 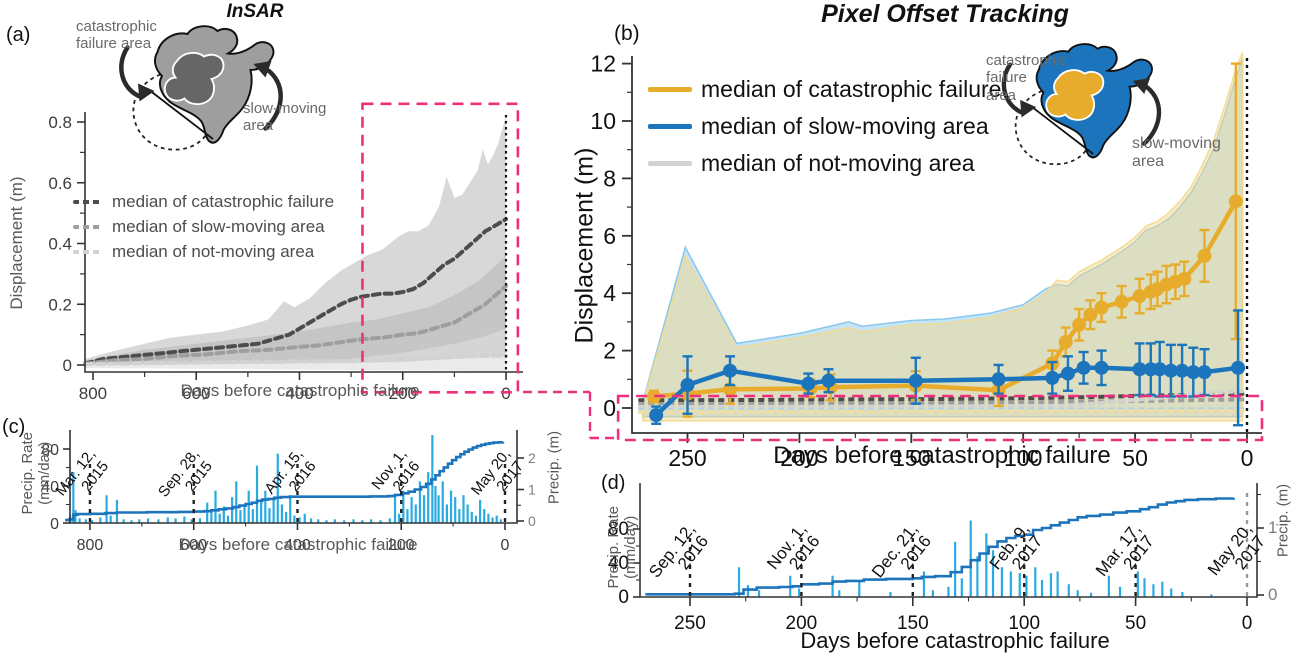 I want to click on tick-label: 1, so click(x=532, y=490).